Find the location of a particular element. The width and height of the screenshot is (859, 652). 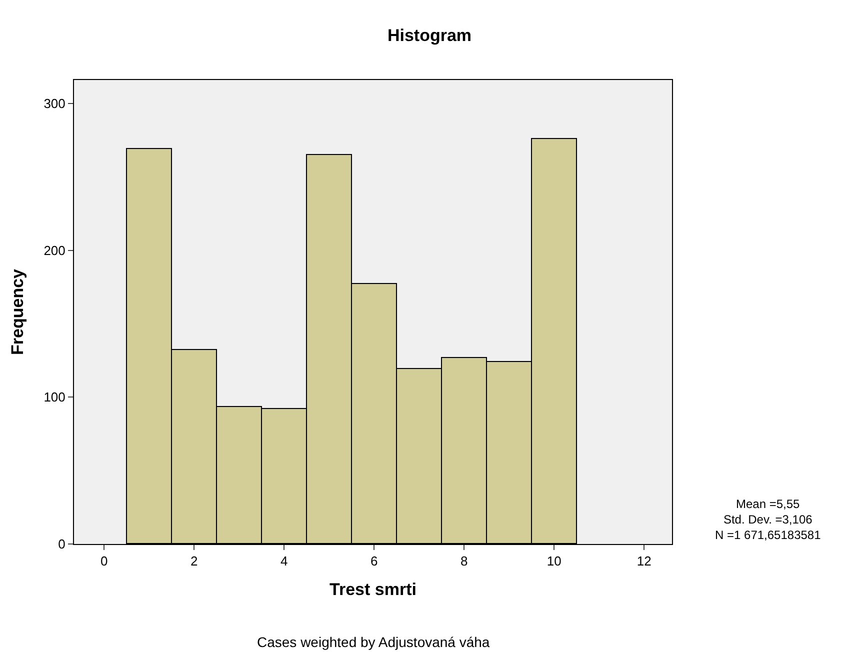

y-tick-label: 300 is located at coordinates (55, 104).